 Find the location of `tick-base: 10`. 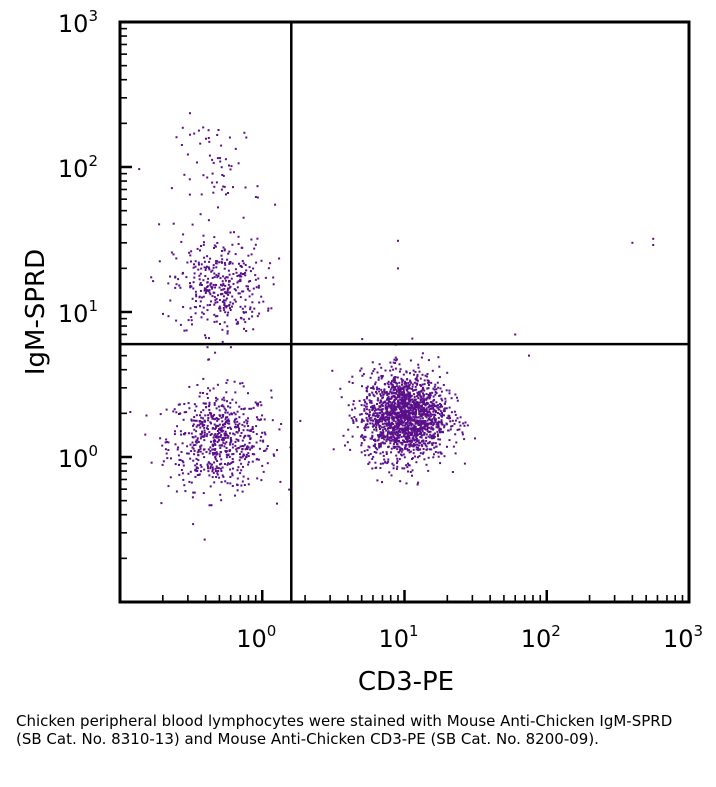

tick-base: 10 is located at coordinates (73, 459).